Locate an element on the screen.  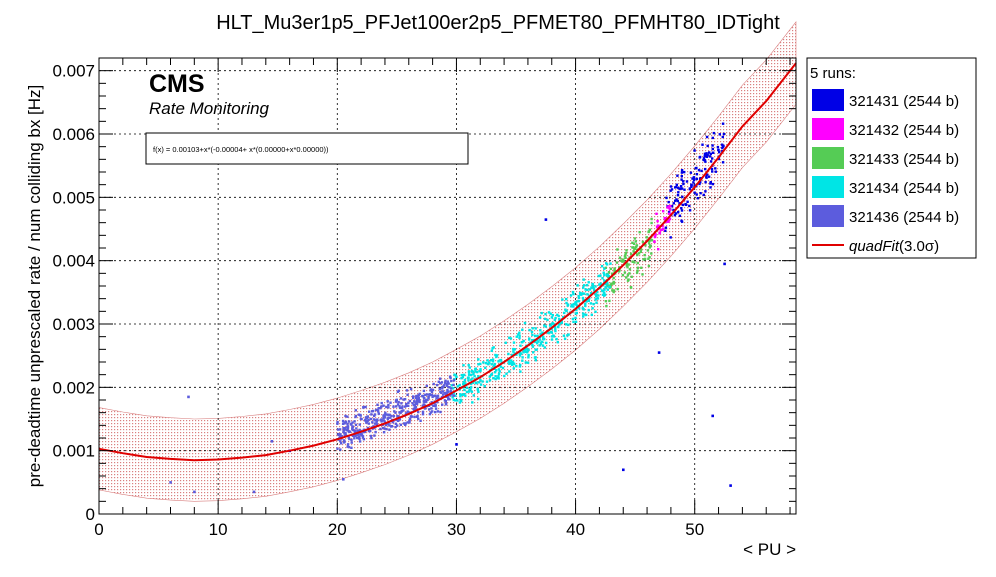
legend-swatch is located at coordinates (828, 129).